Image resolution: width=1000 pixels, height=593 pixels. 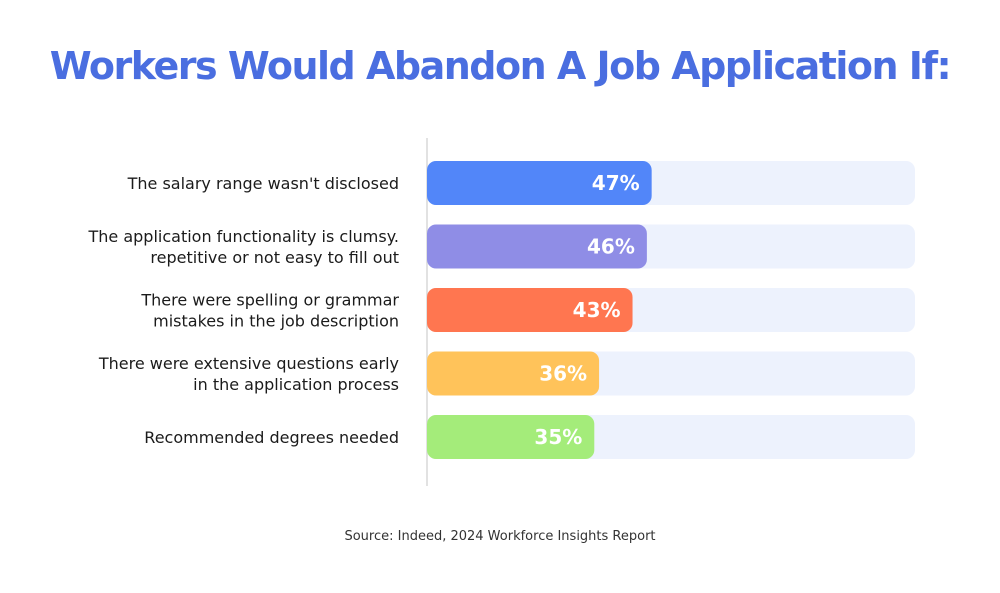 I want to click on data-label: 43%, so click(x=597, y=310).